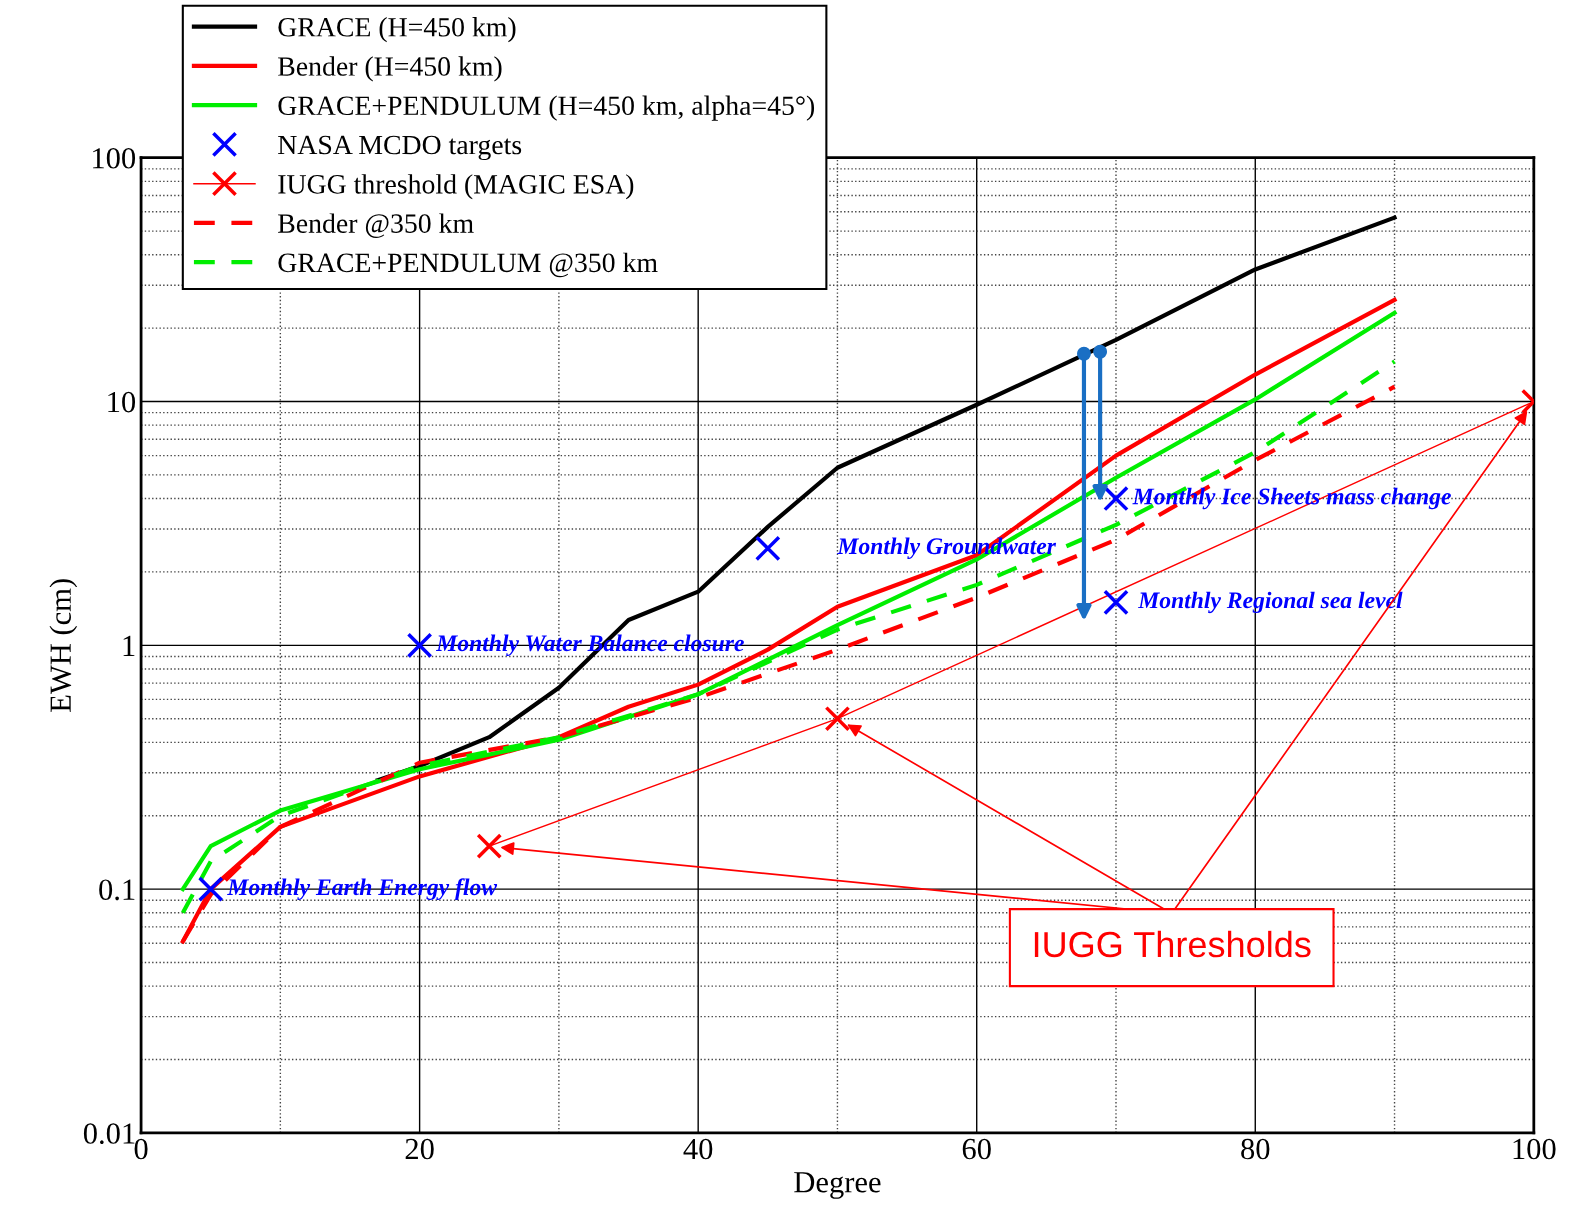  Describe the element at coordinates (376, 225) in the screenshot. I see `legend-label: Bender @350 km` at that location.